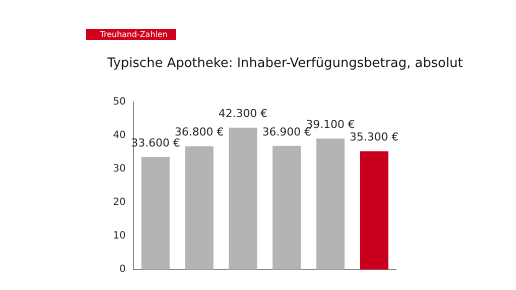 Image resolution: width=516 pixels, height=290 pixels. What do you see at coordinates (199, 132) in the screenshot?
I see `data-label: 36.800 €` at bounding box center [199, 132].